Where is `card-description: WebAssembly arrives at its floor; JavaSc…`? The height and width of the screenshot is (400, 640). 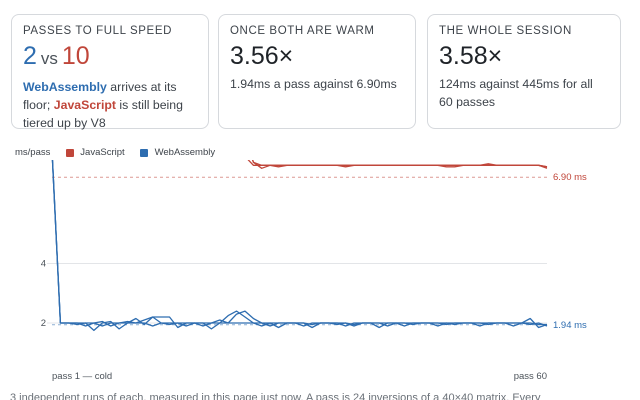 card-description: WebAssembly arrives at its floor; JavaSc… is located at coordinates (110, 105).